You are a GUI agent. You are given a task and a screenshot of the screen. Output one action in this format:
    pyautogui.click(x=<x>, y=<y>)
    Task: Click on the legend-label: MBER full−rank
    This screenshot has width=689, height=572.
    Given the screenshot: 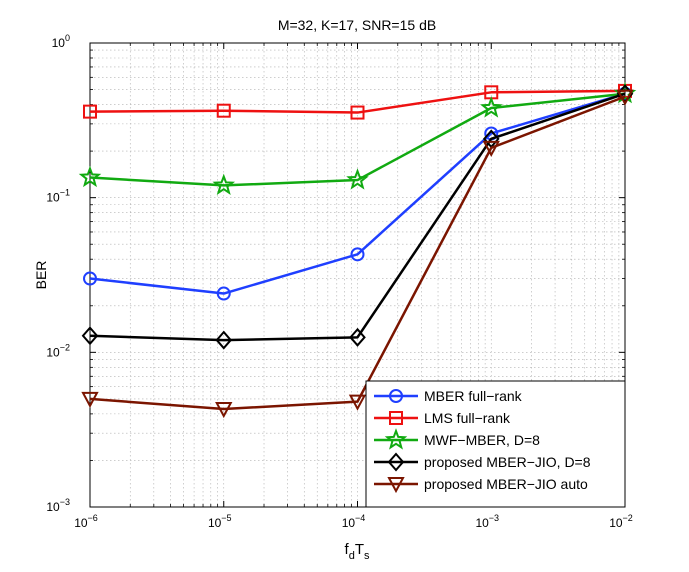 What is the action you would take?
    pyautogui.click(x=473, y=396)
    